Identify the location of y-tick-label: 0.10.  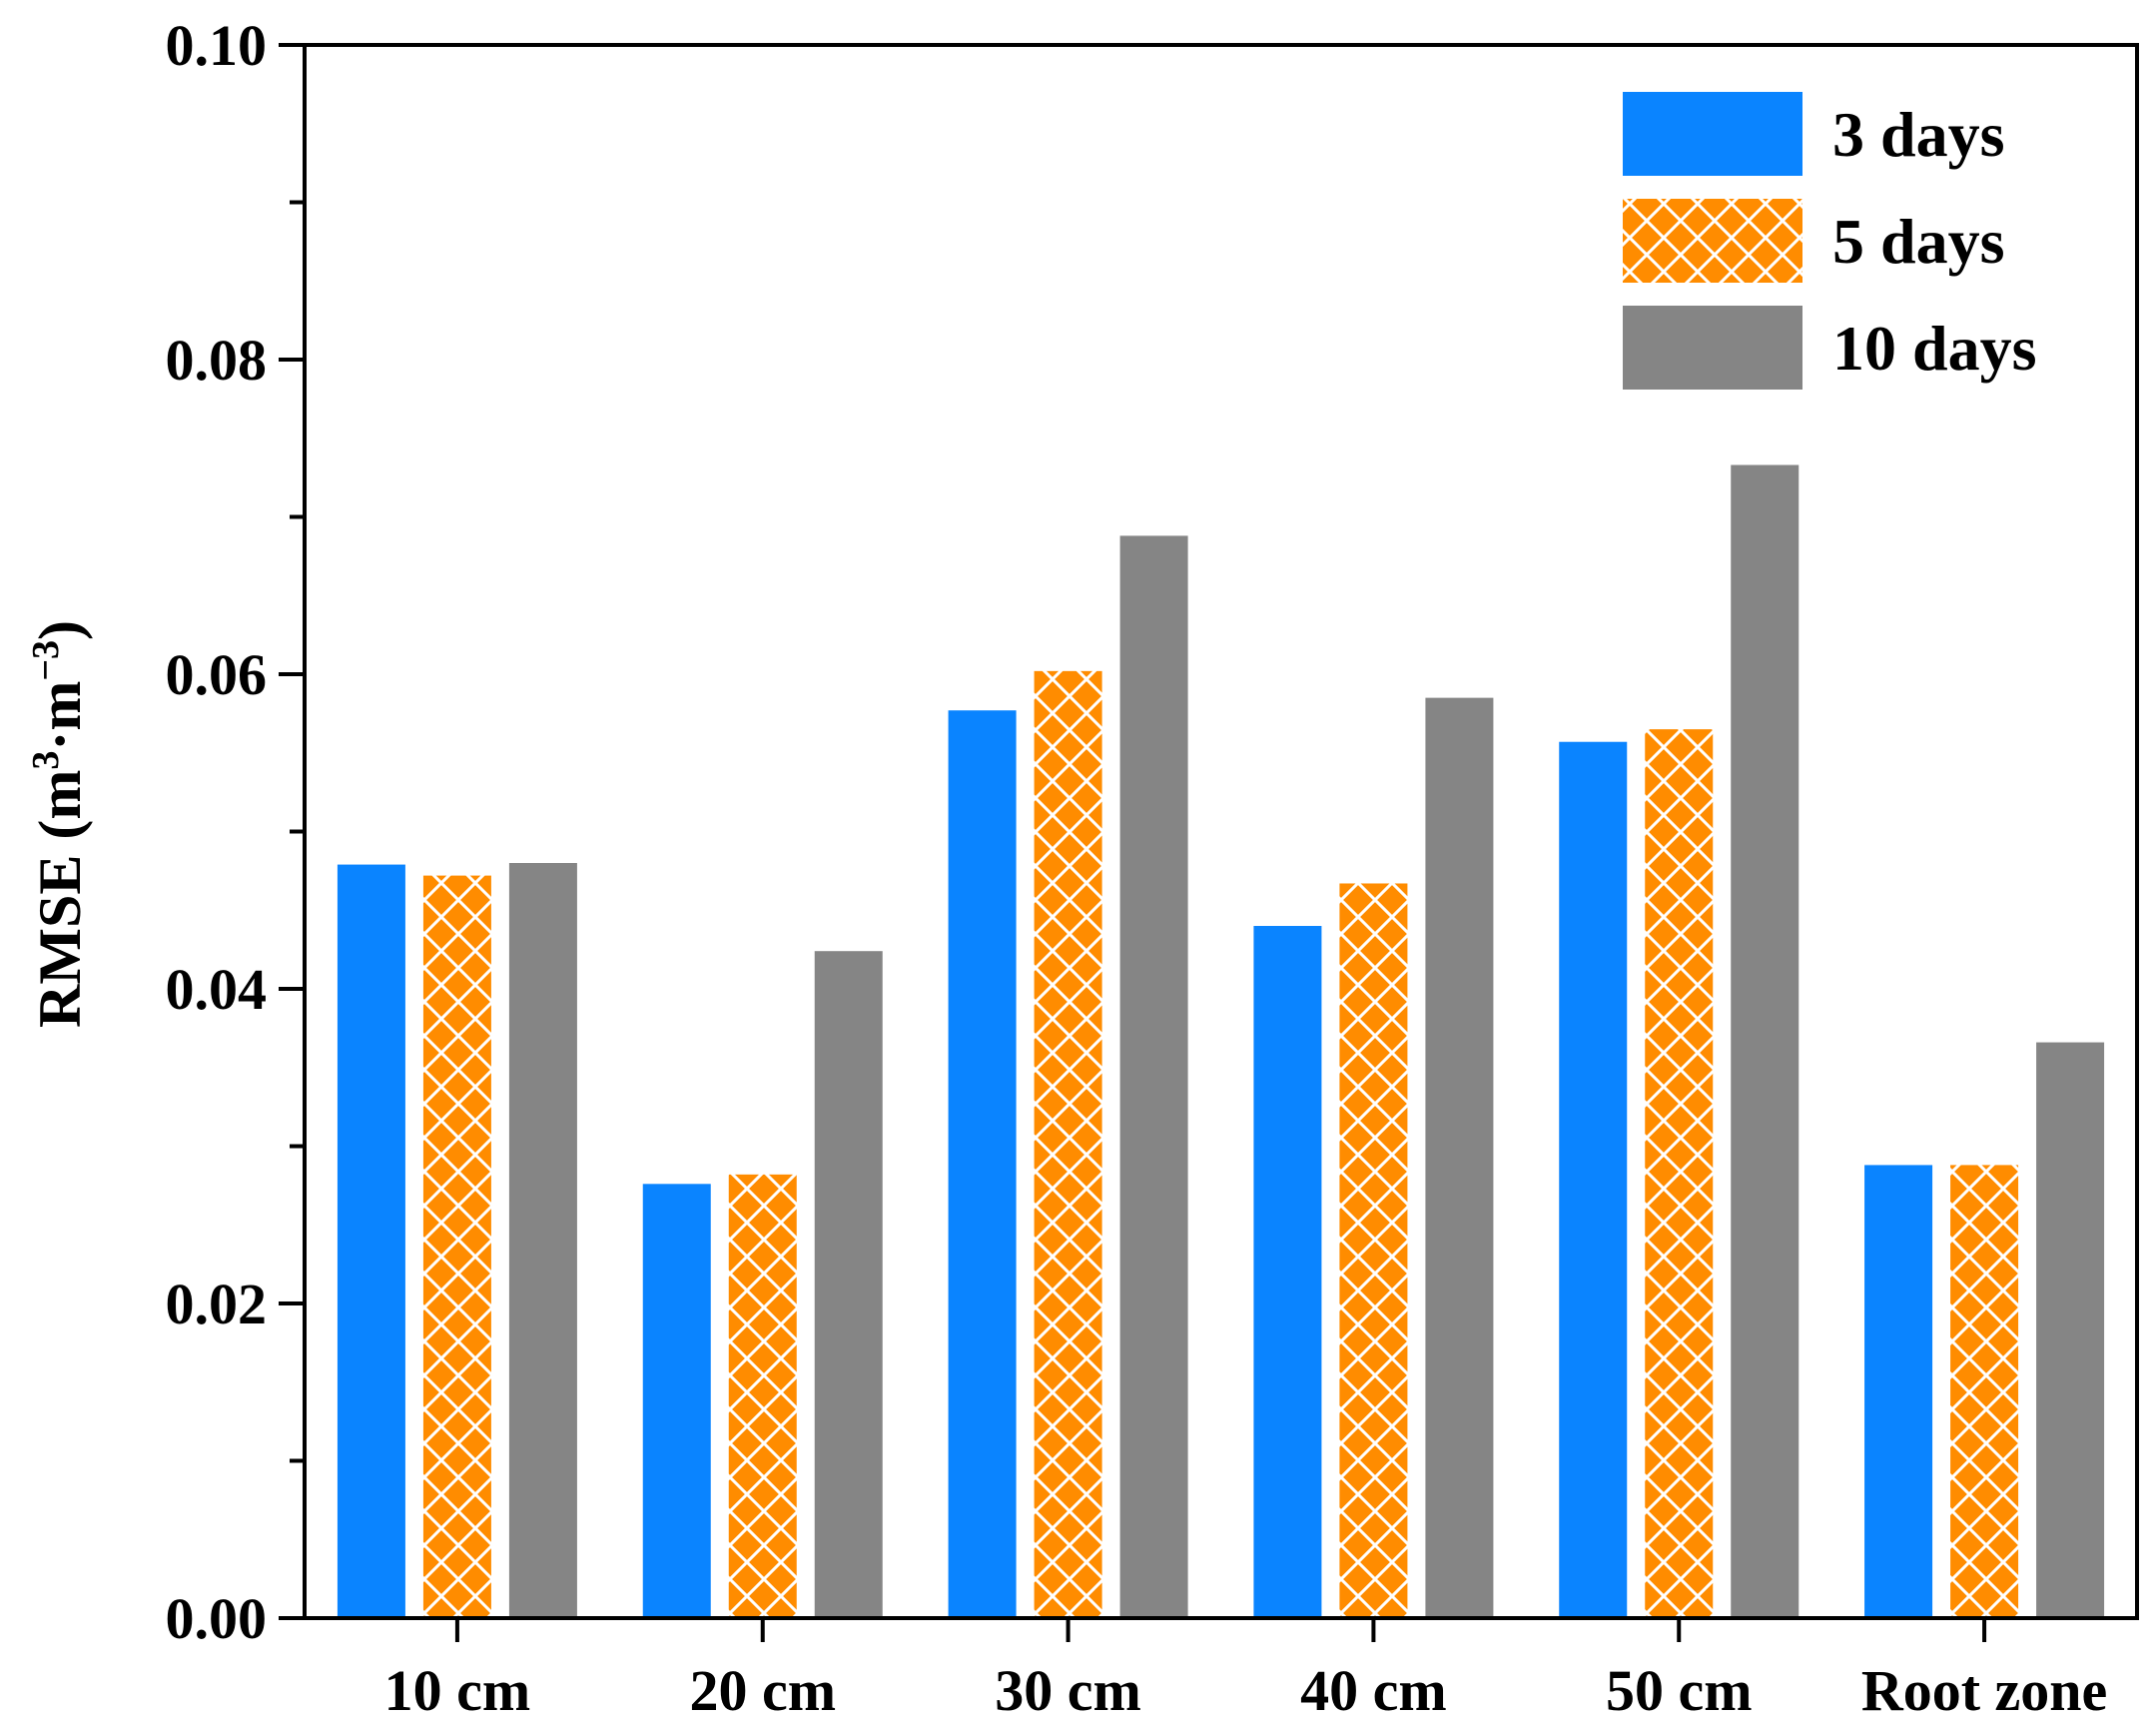
(217, 45).